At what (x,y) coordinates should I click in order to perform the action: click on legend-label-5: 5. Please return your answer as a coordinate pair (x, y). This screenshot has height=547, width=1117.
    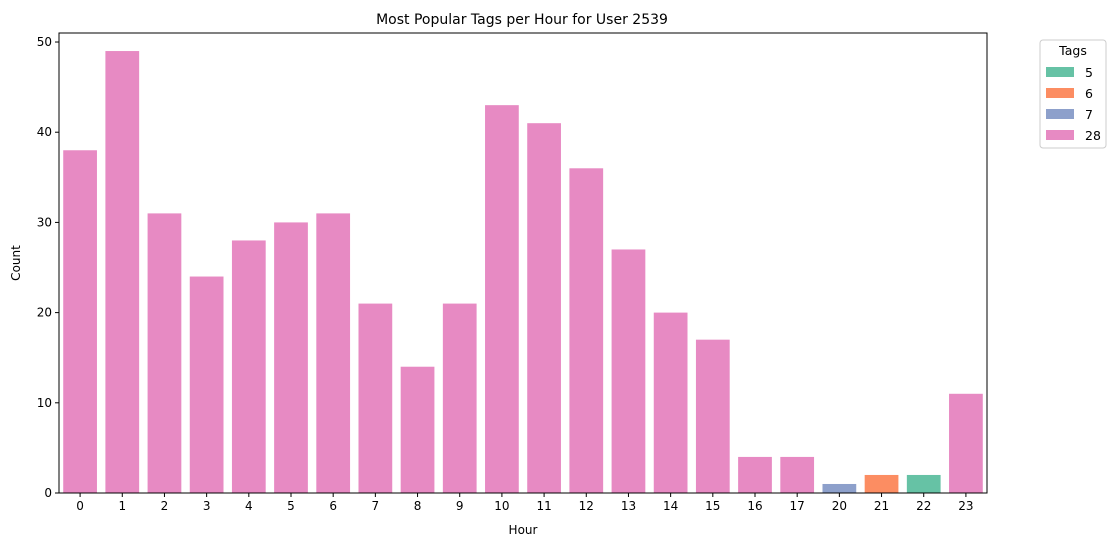
    Looking at the image, I should click on (1089, 72).